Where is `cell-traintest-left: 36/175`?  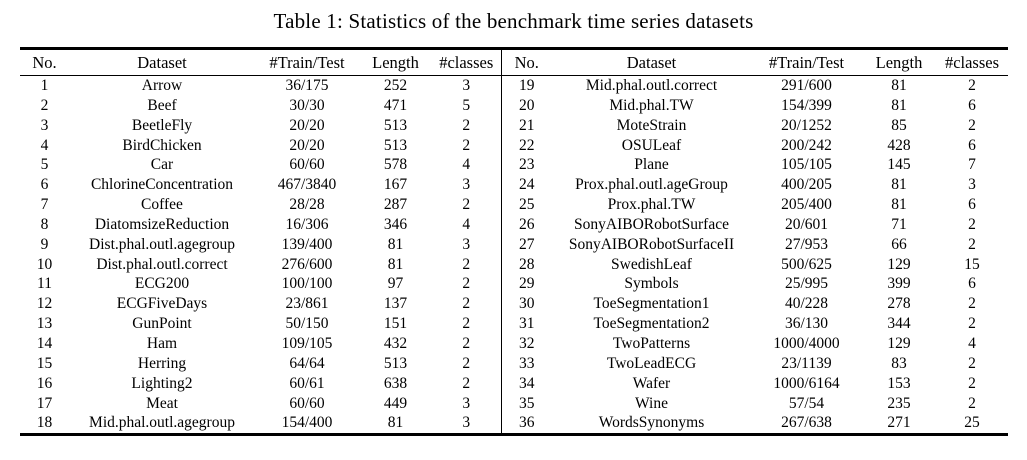
cell-traintest-left: 36/175 is located at coordinates (307, 85).